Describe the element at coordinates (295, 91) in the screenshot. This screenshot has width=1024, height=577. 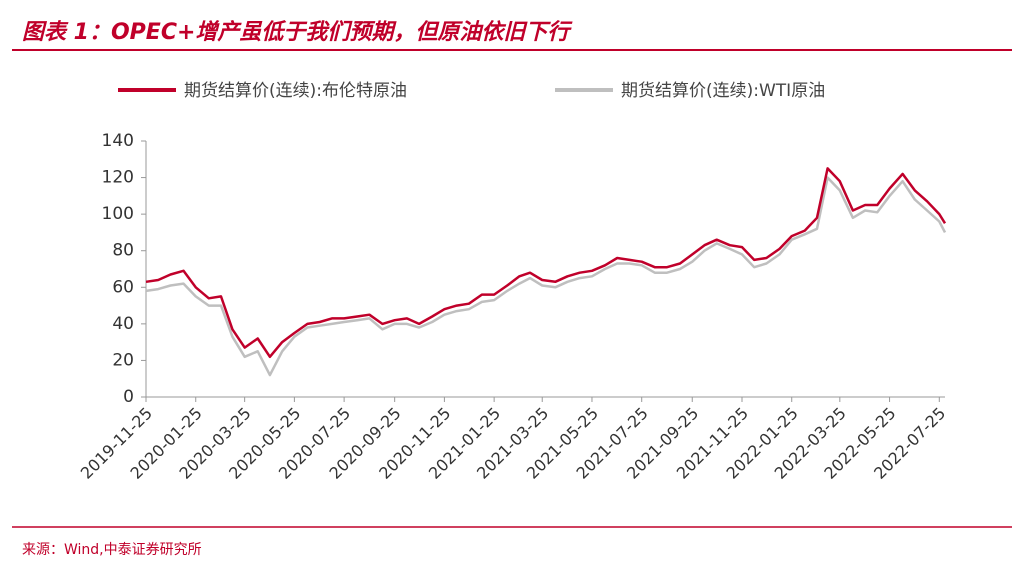
I see `legend-label: 期货结算价(连续):布伦特原油` at that location.